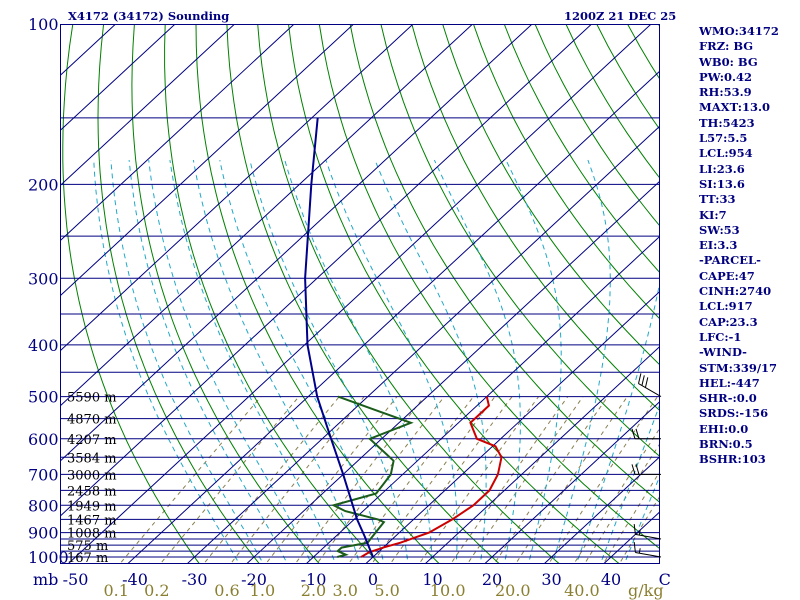 The width and height of the screenshot is (800, 600). I want to click on temperature-tick-label: 40, so click(611, 579).